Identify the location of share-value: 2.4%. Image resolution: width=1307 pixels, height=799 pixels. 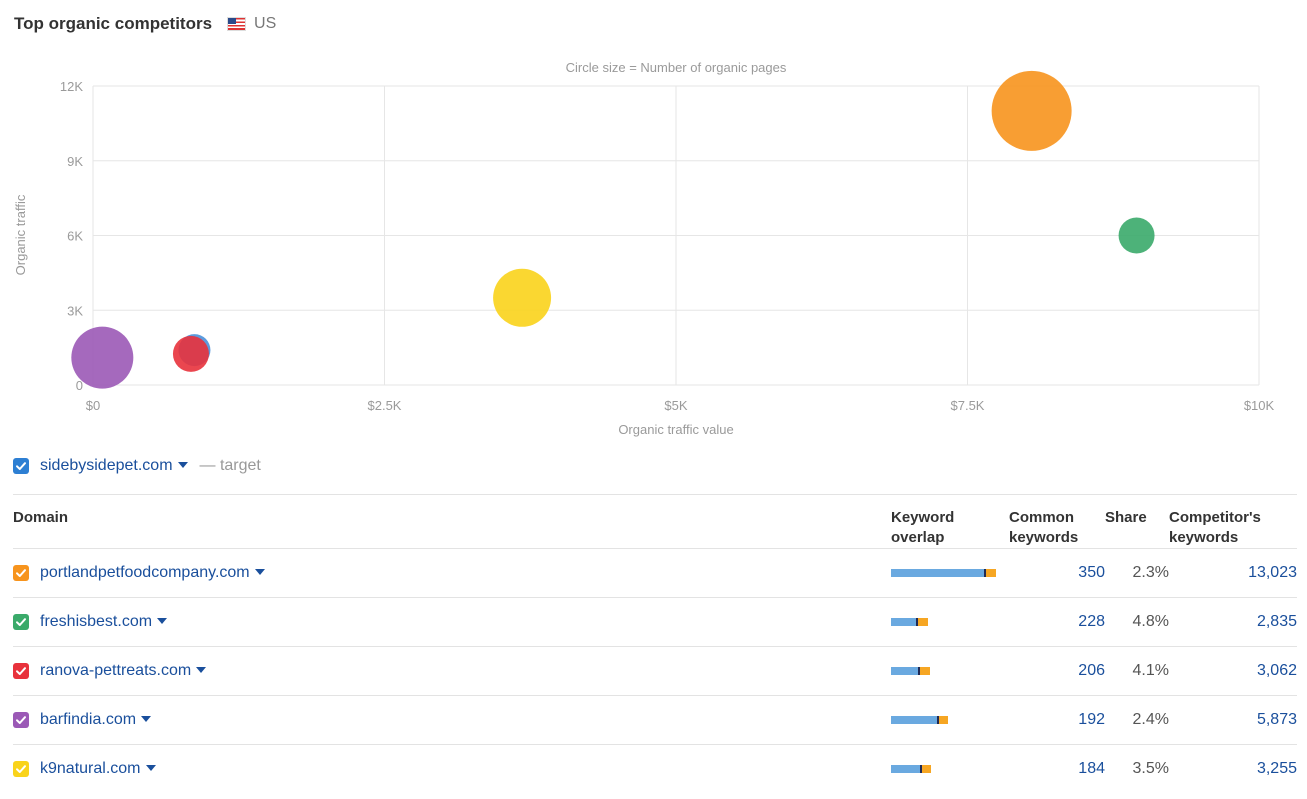
(1137, 720).